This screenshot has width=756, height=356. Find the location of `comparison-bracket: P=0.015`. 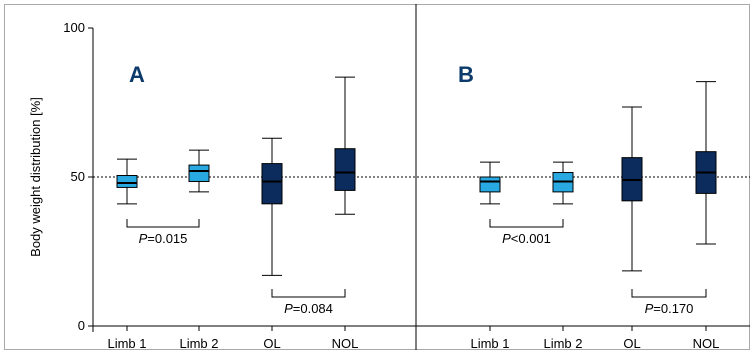

comparison-bracket: P=0.015 is located at coordinates (163, 232).